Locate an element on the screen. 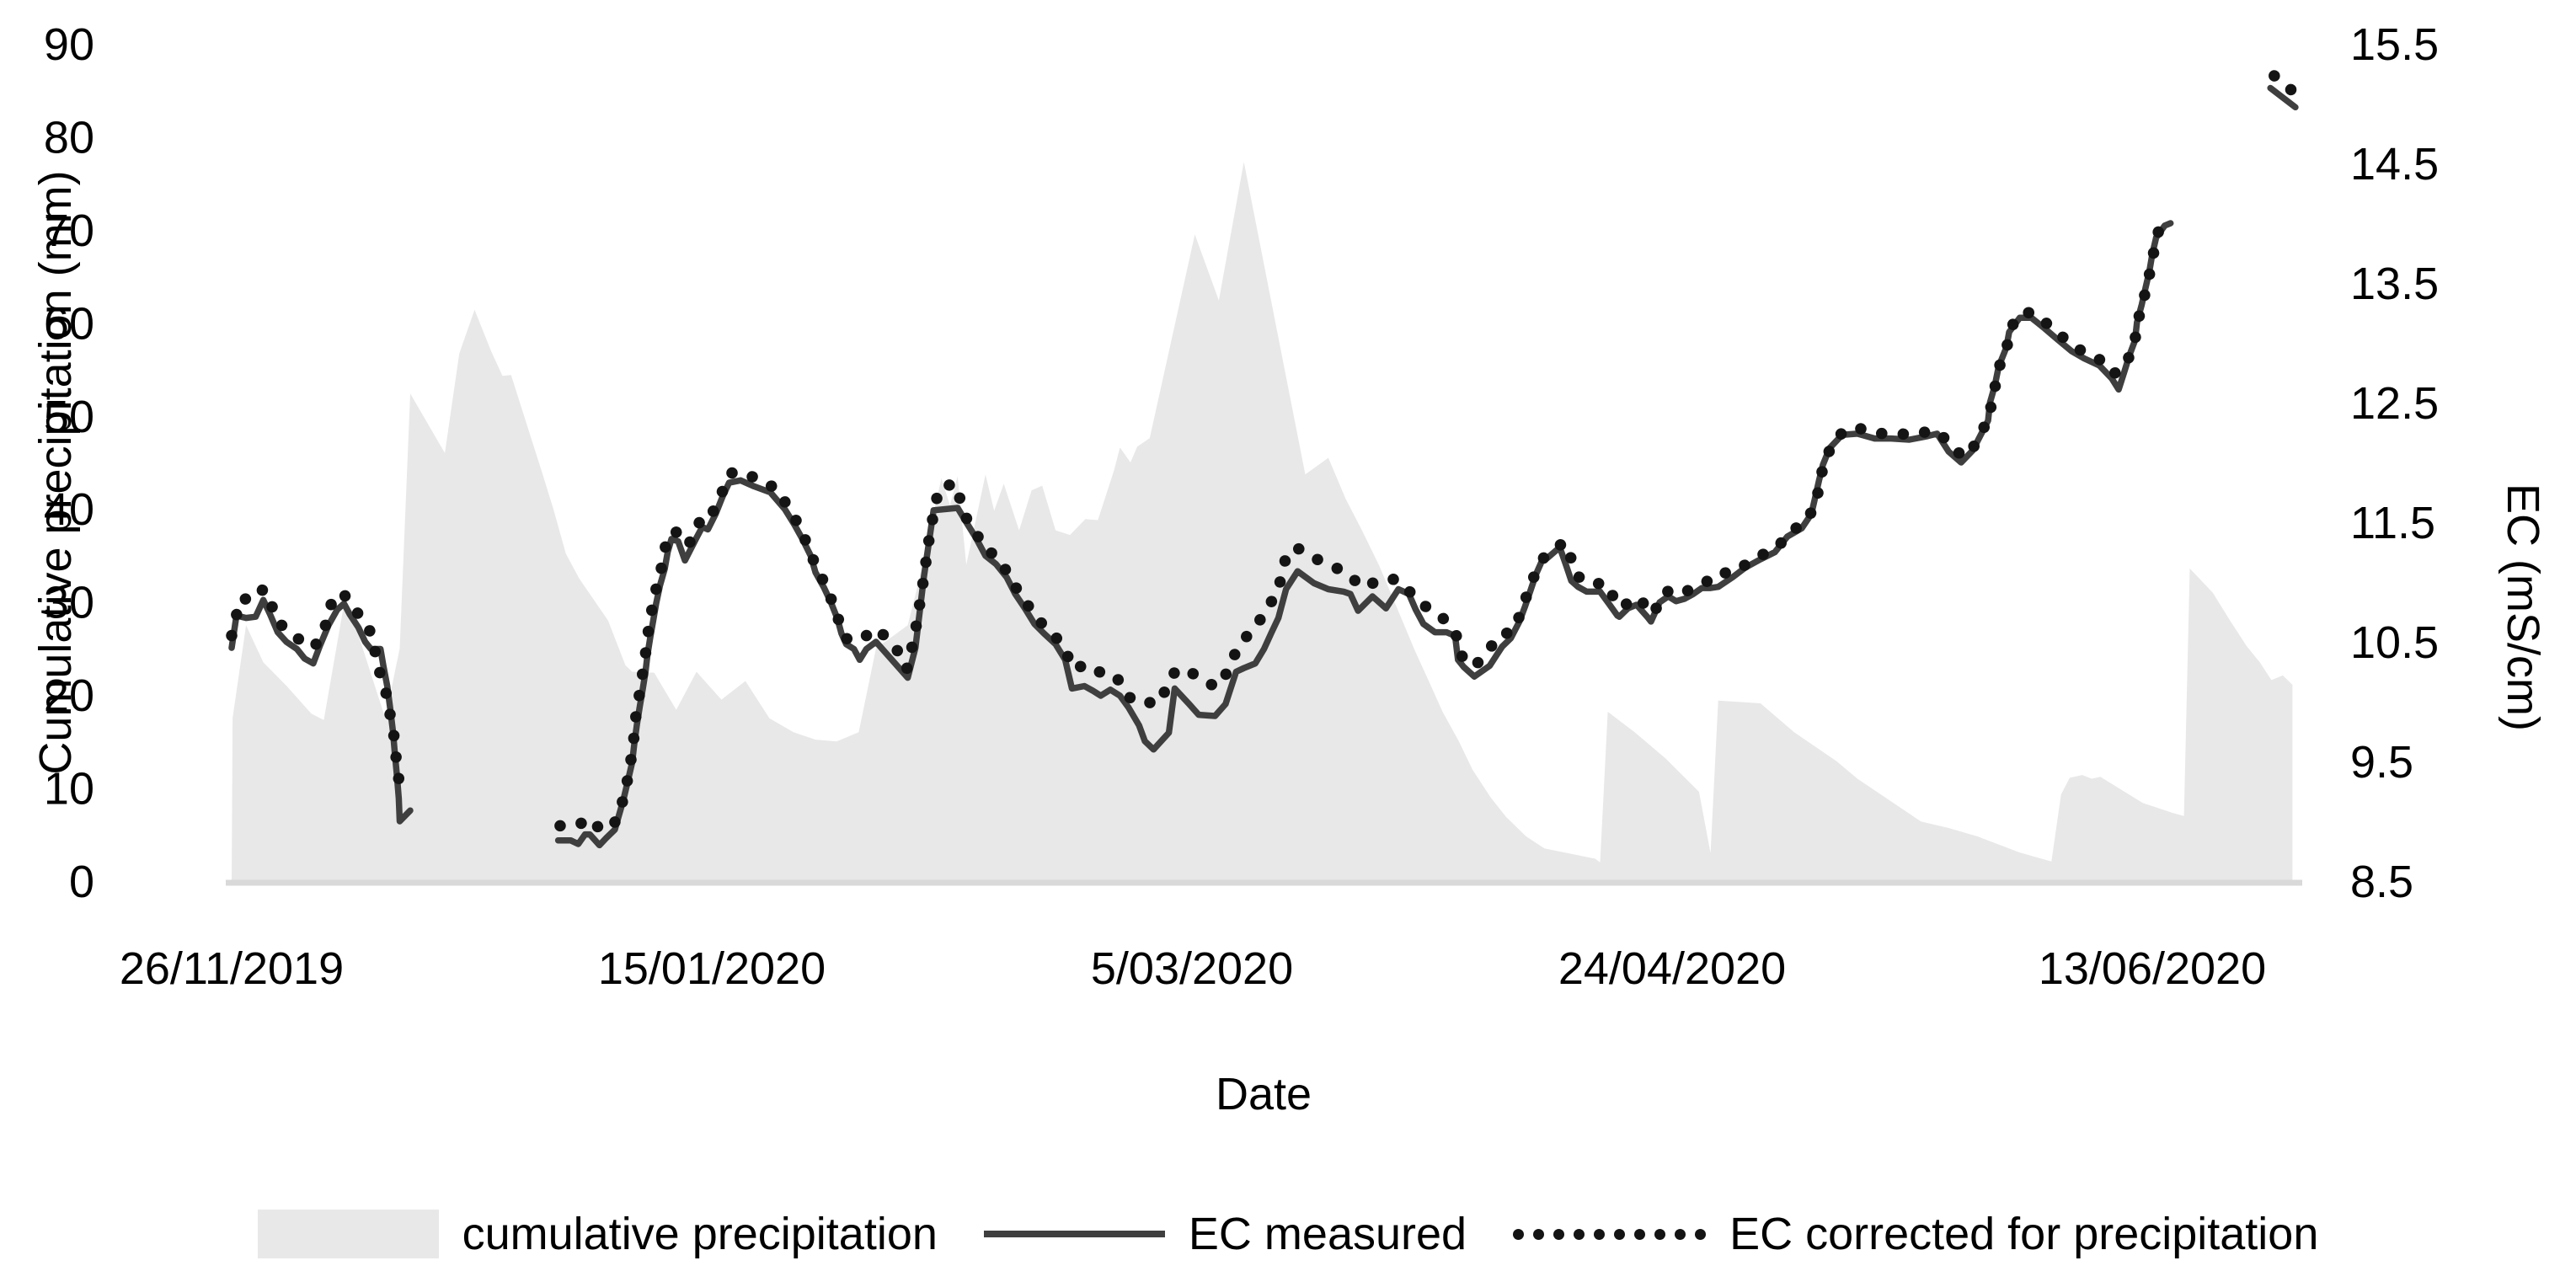 The width and height of the screenshot is (2576, 1282). y-right-tick-14.5: 14.5 is located at coordinates (2394, 165).